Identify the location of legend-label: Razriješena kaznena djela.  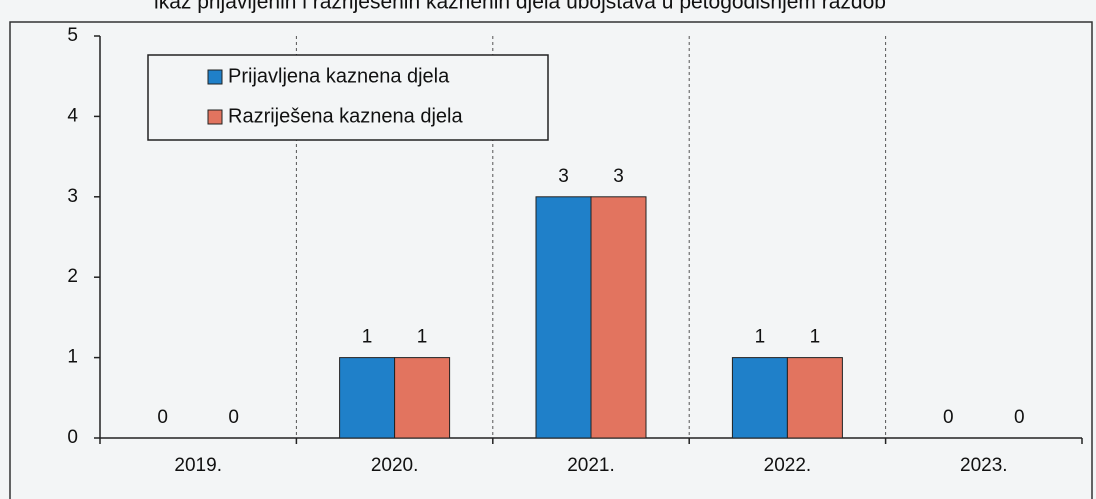
(345, 116).